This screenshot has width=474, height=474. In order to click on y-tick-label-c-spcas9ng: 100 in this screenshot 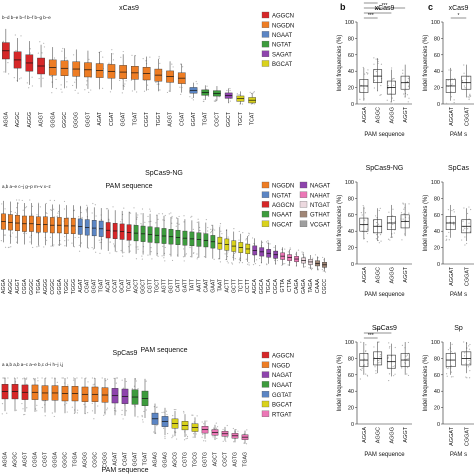, I will do `click(435, 183)`.